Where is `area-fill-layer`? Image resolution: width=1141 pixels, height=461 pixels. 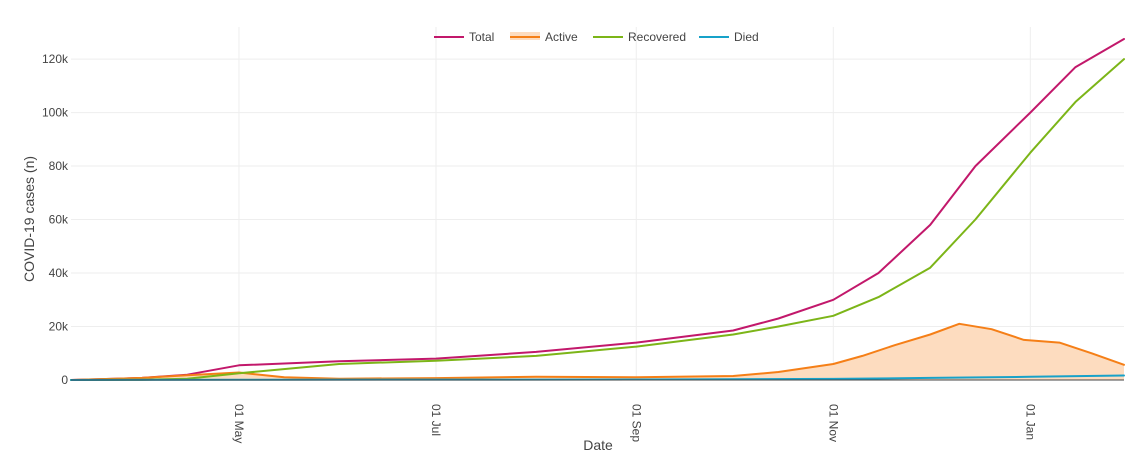
area-fill-layer is located at coordinates (597, 351).